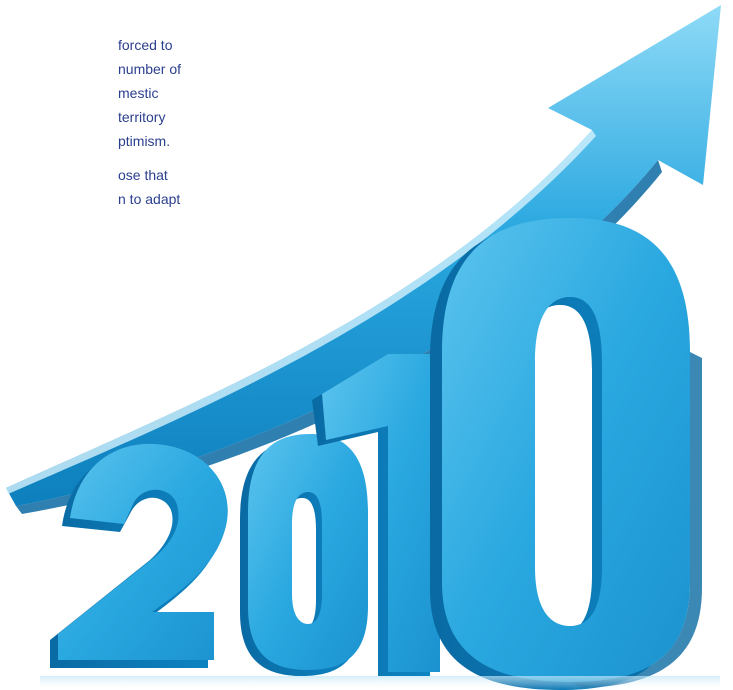 The image size is (733, 690). Describe the element at coordinates (144, 141) in the screenshot. I see `paragraph-1-line-5: ptimism.` at that location.